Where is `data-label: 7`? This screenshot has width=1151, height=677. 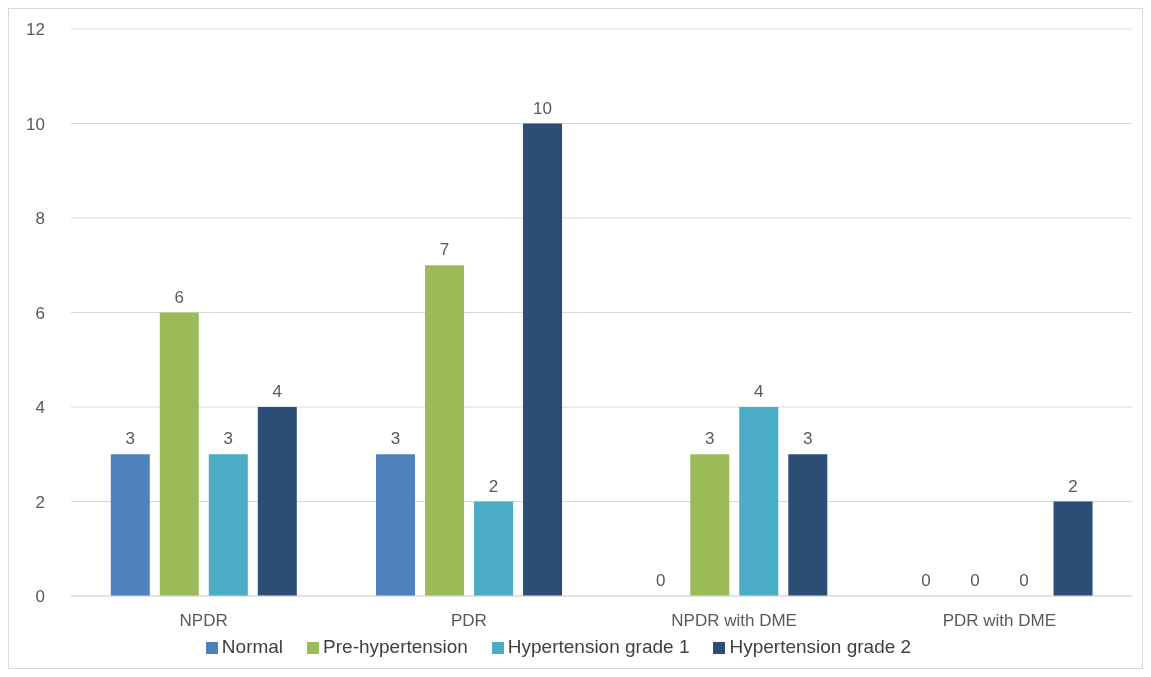
data-label: 7 is located at coordinates (444, 250).